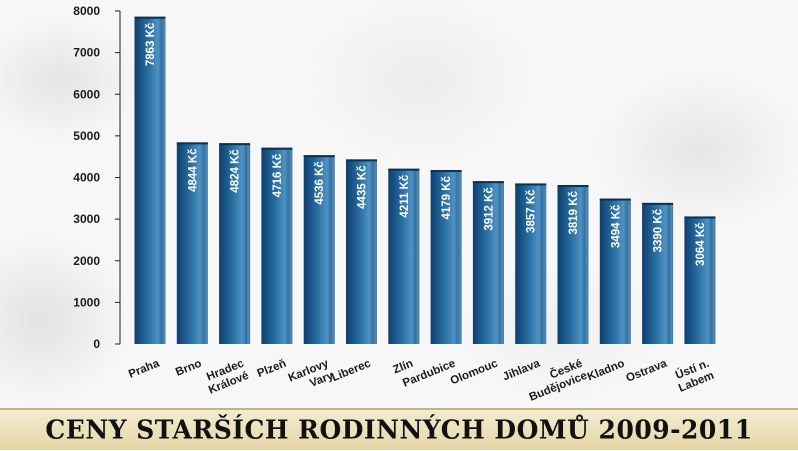 The image size is (798, 451). I want to click on bar-value-label: 3390 Kč, so click(659, 230).